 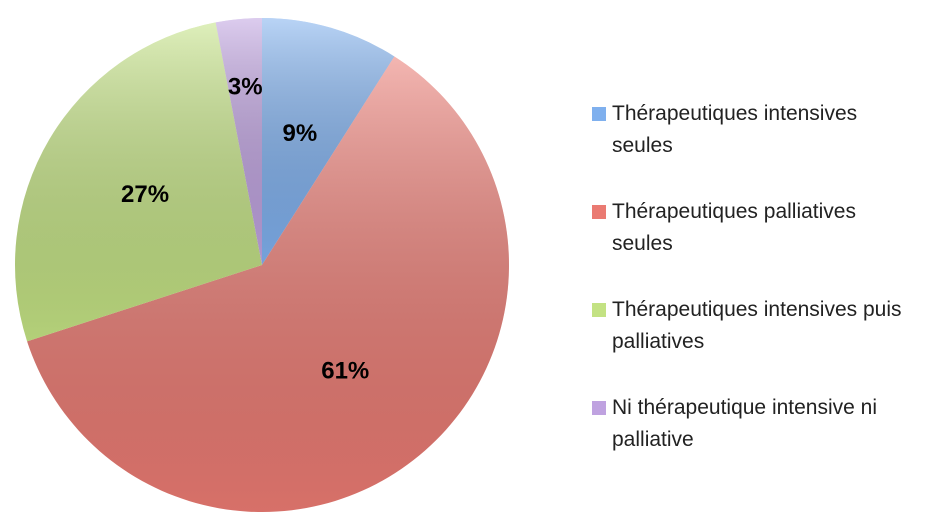 I want to click on data-label: 9%, so click(x=300, y=133).